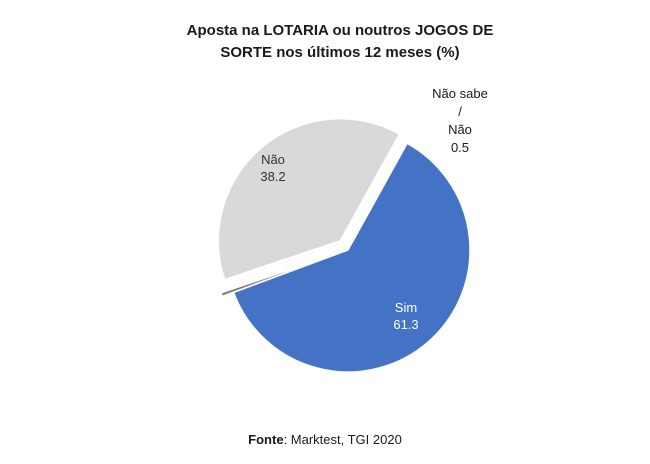  What do you see at coordinates (266, 439) in the screenshot?
I see `source-prefix: Fonte` at bounding box center [266, 439].